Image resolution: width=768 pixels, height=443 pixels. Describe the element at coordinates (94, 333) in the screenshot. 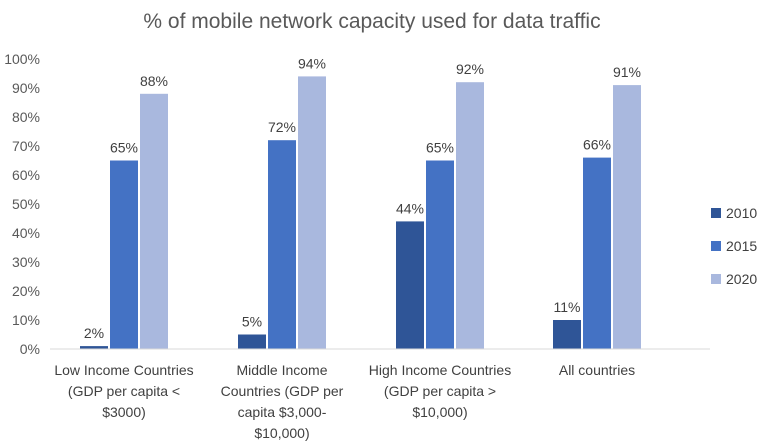

I see `data-label: 2%` at that location.